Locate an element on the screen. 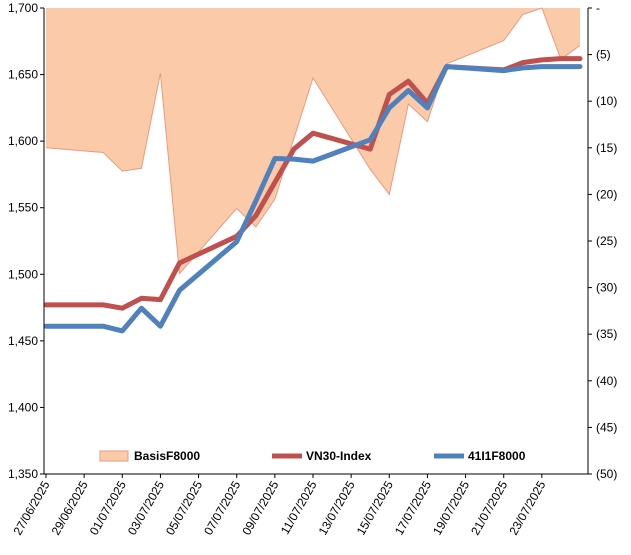 The height and width of the screenshot is (555, 631). x-tick-label: 13/07/2025 is located at coordinates (337, 507).